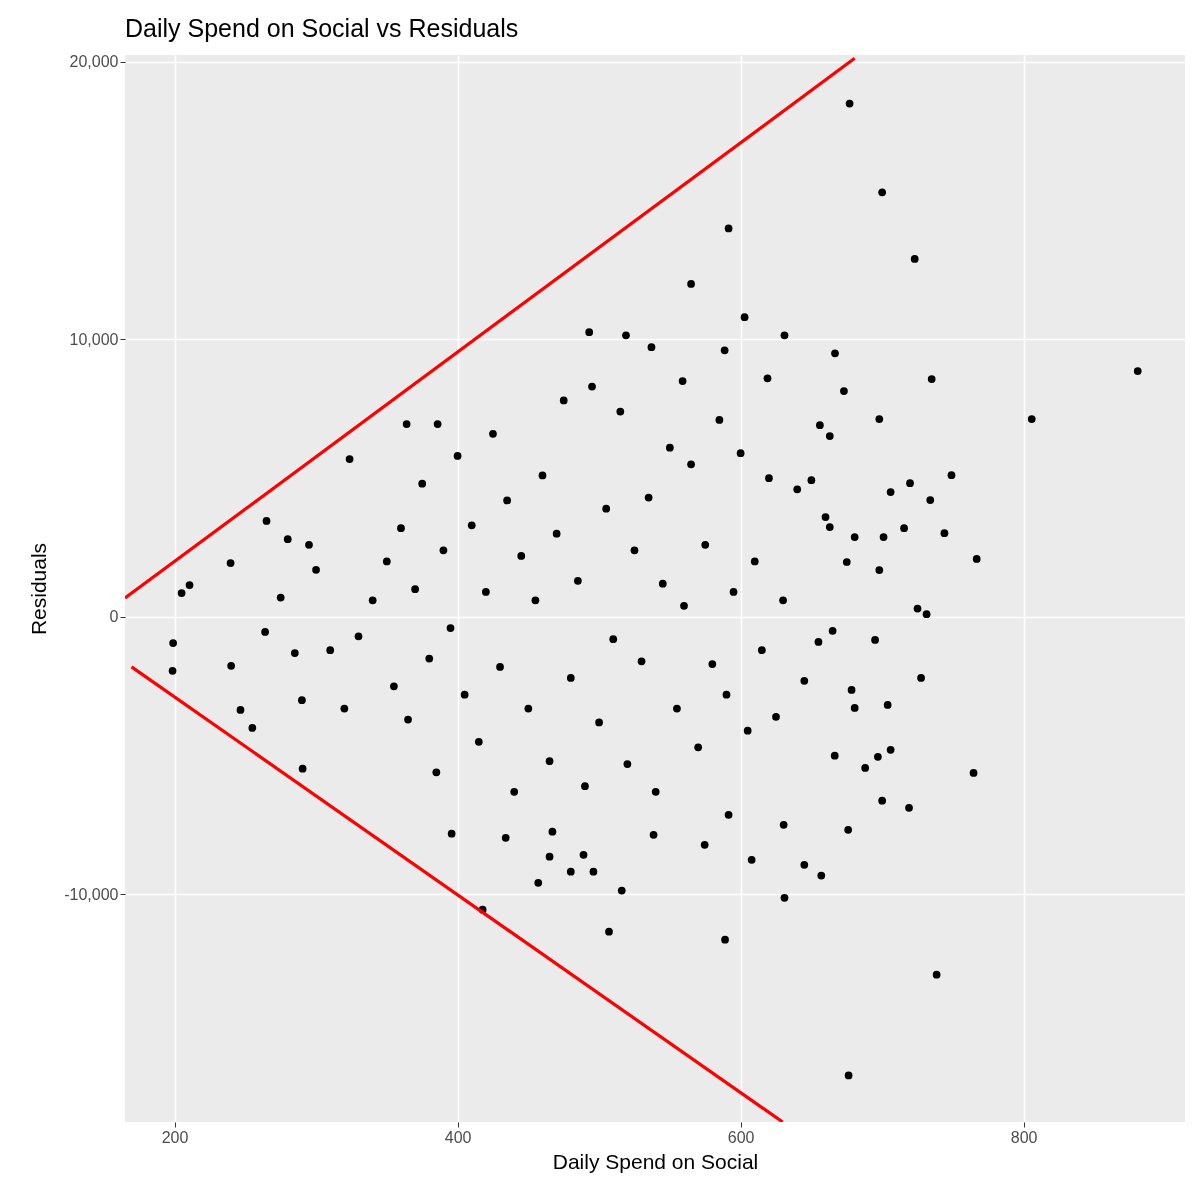  Describe the element at coordinates (175, 1137) in the screenshot. I see `x-tick-label: 200` at that location.